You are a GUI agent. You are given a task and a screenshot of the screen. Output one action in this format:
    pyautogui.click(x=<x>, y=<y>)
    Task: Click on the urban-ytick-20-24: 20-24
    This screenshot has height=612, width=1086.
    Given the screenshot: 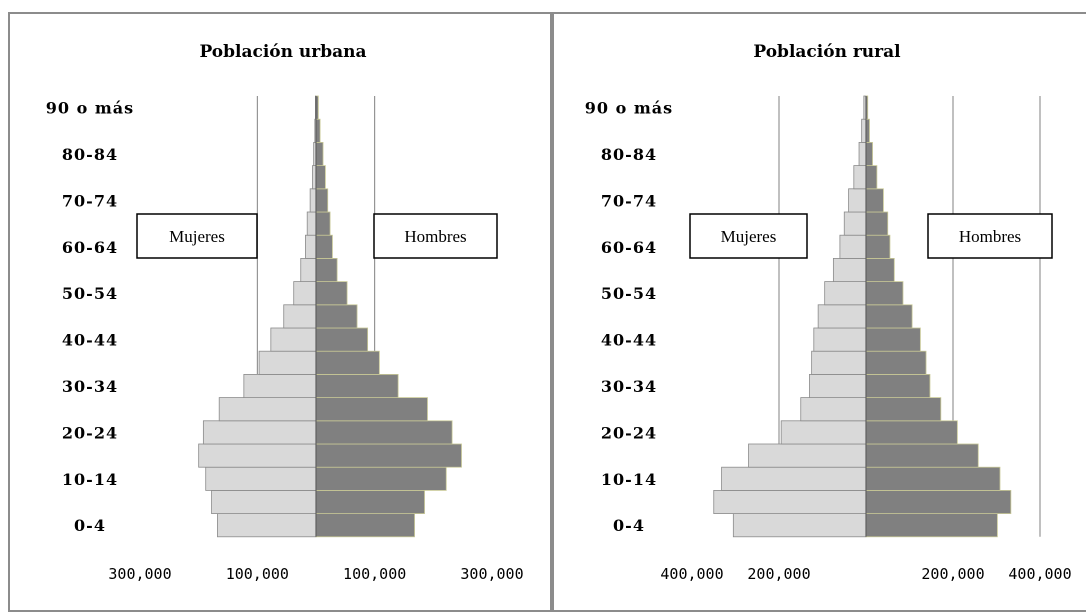 What is the action you would take?
    pyautogui.click(x=90, y=432)
    